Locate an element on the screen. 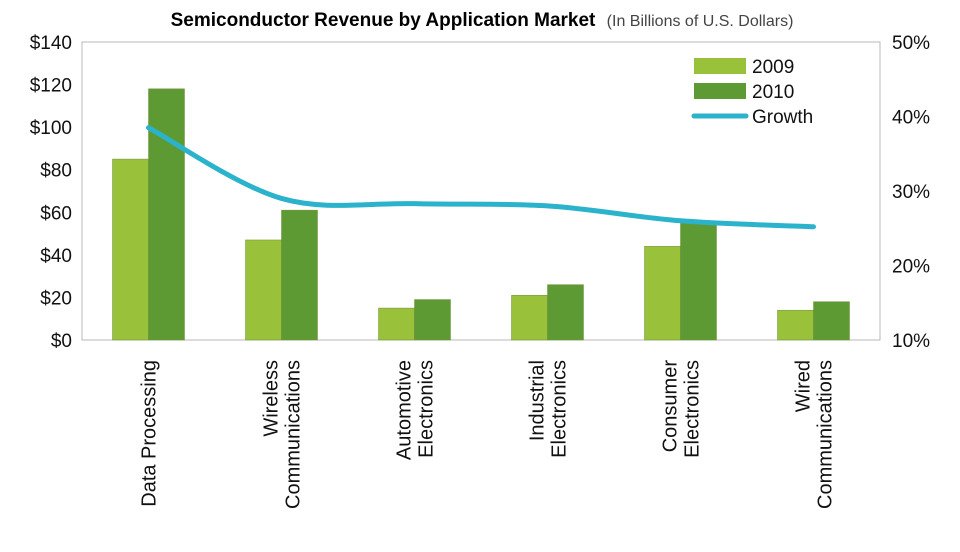  category-label-line: Data Processing is located at coordinates (150, 433).